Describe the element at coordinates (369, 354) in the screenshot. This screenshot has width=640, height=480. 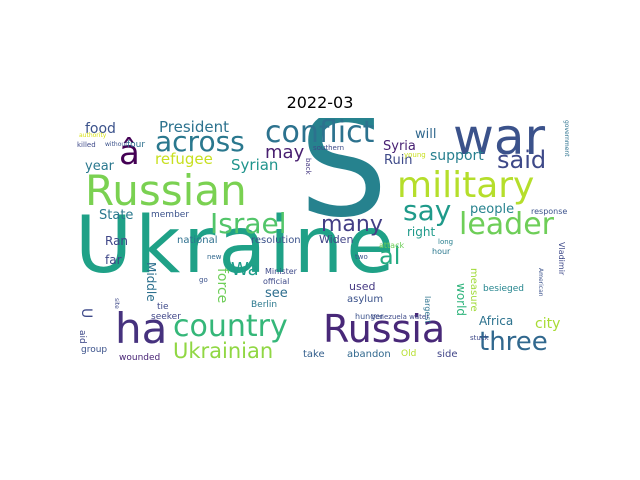
I see `word-abandon: abandon` at that location.